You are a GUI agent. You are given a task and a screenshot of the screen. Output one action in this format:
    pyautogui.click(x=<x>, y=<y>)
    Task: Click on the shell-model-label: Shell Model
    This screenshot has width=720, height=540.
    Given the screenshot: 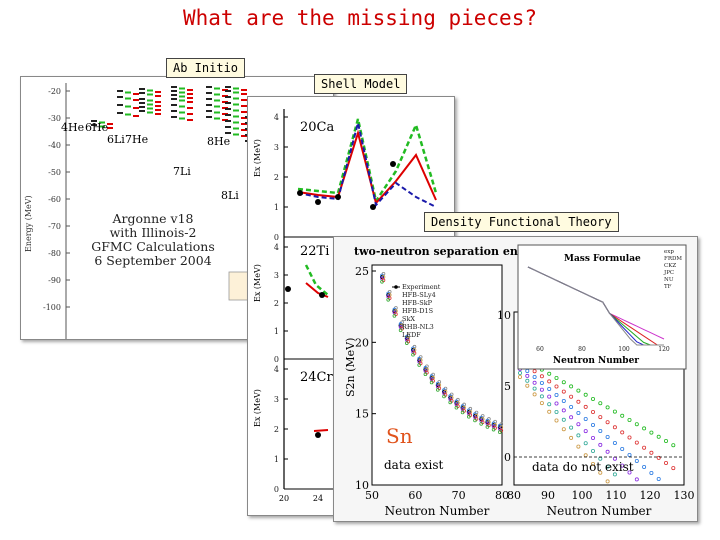 What is the action you would take?
    pyautogui.click(x=361, y=84)
    